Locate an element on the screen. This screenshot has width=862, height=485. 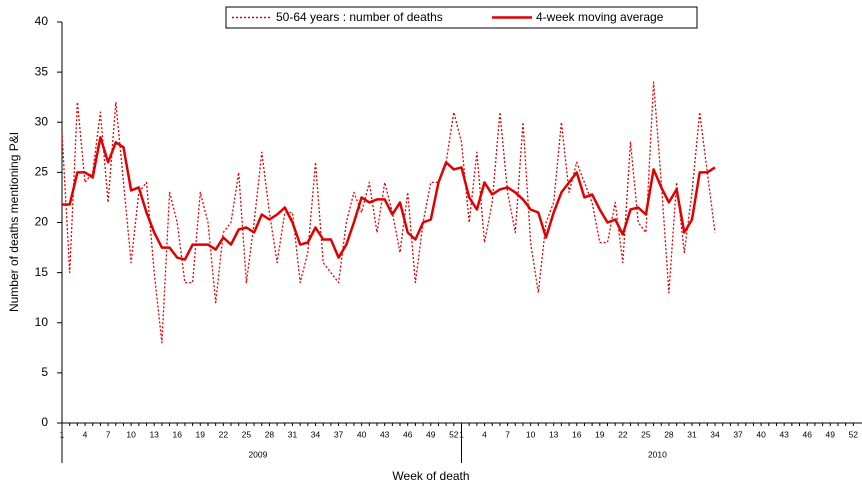
x-axis-title: Week of death is located at coordinates (430, 476).